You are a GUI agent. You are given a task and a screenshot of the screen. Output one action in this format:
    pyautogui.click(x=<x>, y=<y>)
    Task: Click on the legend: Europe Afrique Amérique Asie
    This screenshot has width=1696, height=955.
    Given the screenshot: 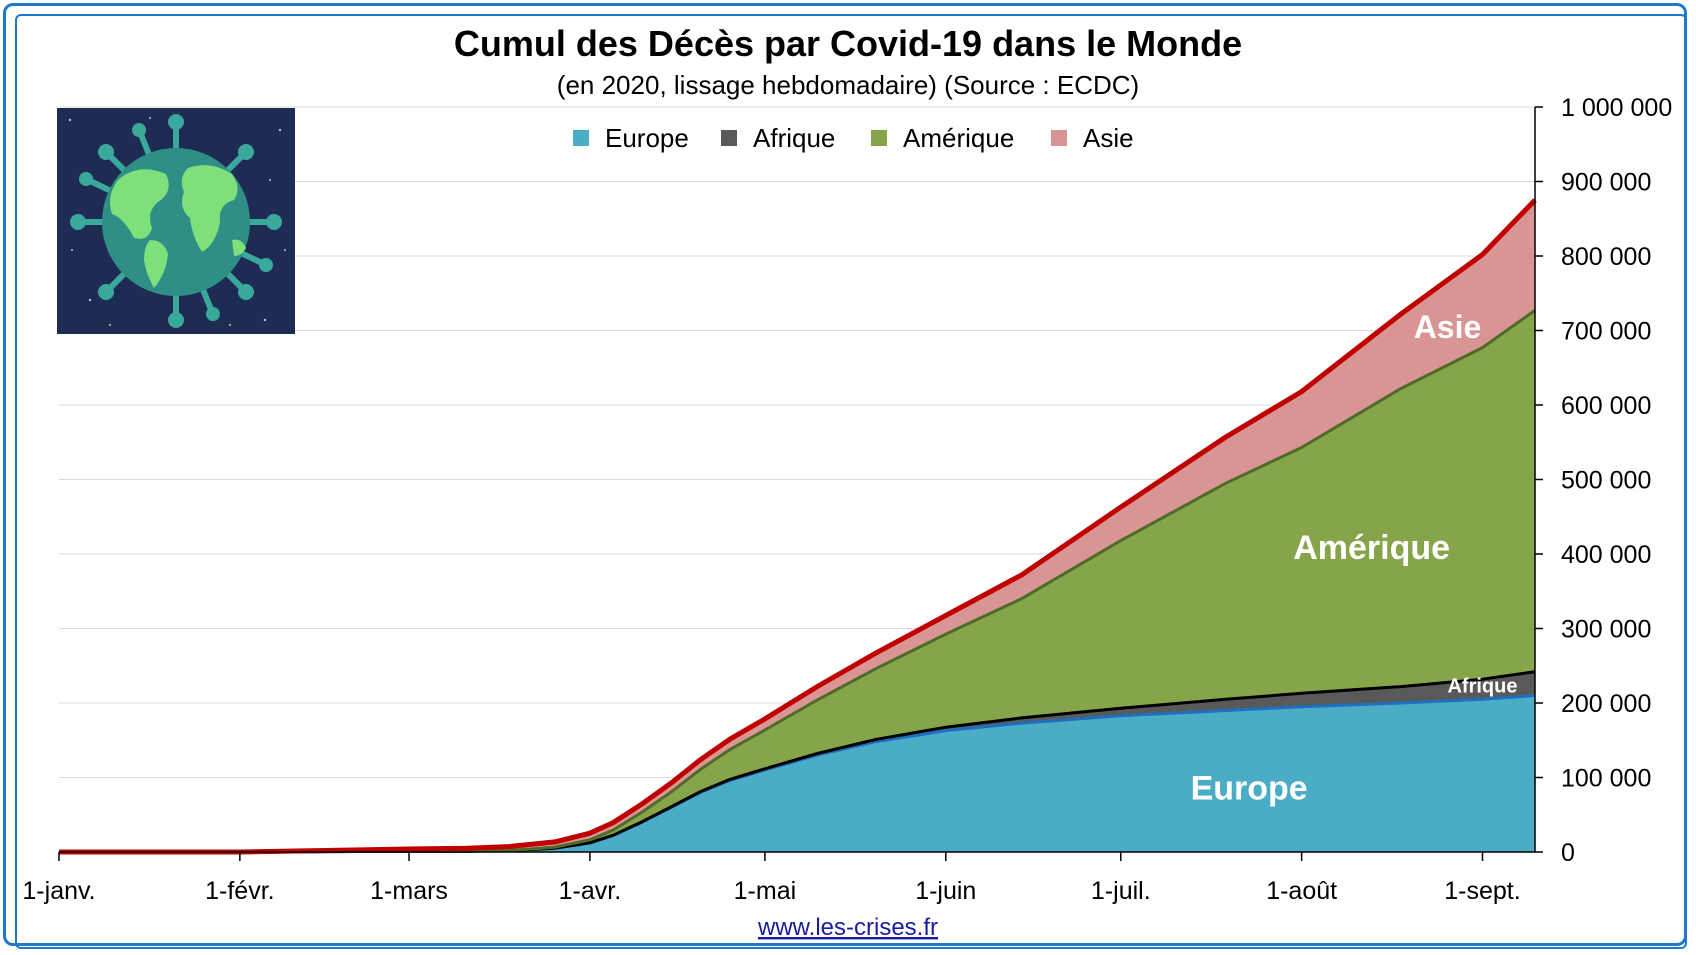 What is the action you would take?
    pyautogui.click(x=853, y=138)
    